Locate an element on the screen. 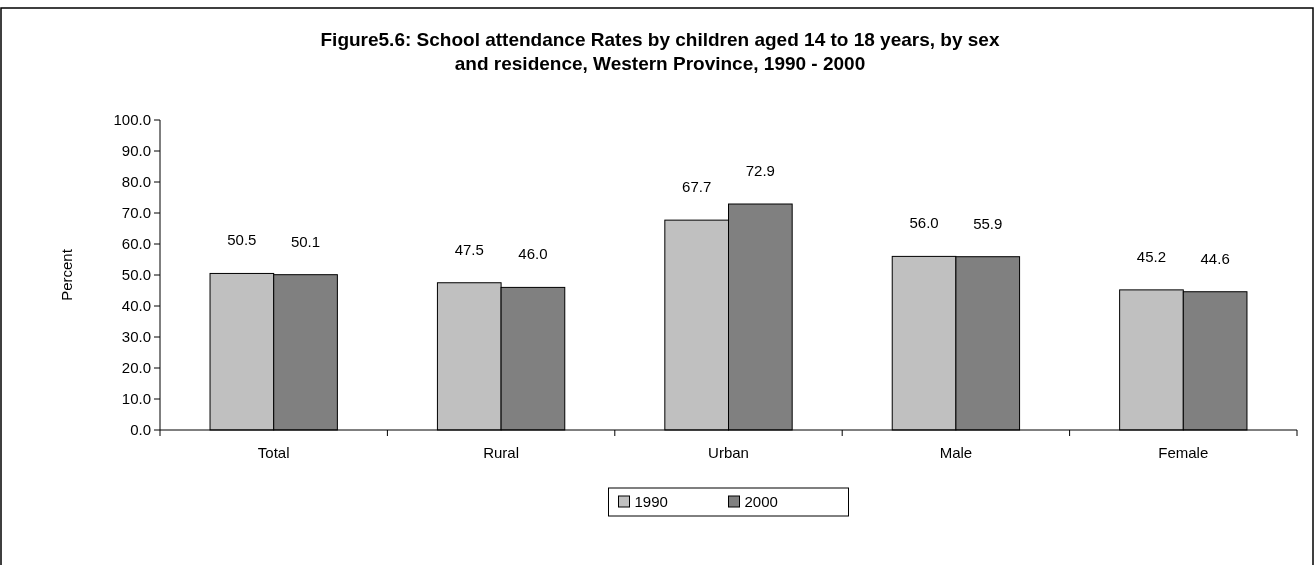 Image resolution: width=1314 pixels, height=565 pixels. chart-title: Figure5.6: School attendance Rates by children aged 14 to 18 years, by sex and residence, Western Province, 1990 - 2000 is located at coordinates (660, 51).